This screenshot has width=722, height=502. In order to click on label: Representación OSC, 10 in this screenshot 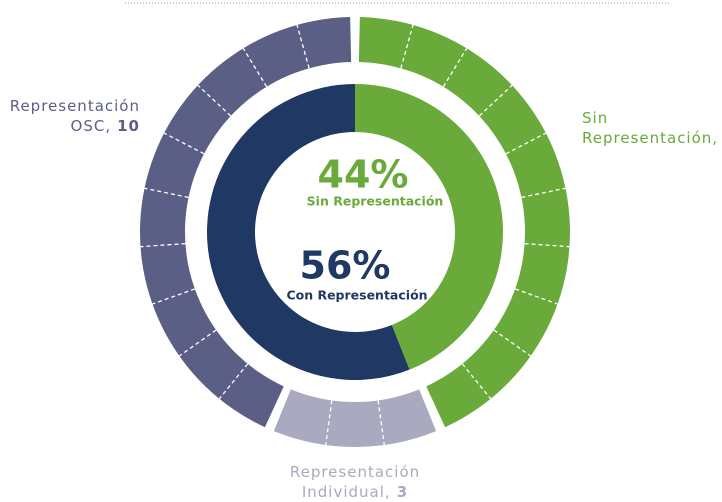, I will do `click(70, 116)`.